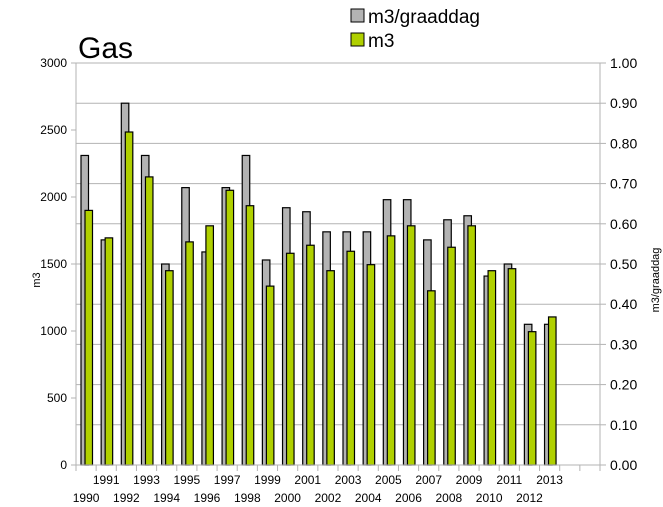 This screenshot has width=663, height=507. What do you see at coordinates (408, 498) in the screenshot?
I see `x-tick-label: 2006` at bounding box center [408, 498].